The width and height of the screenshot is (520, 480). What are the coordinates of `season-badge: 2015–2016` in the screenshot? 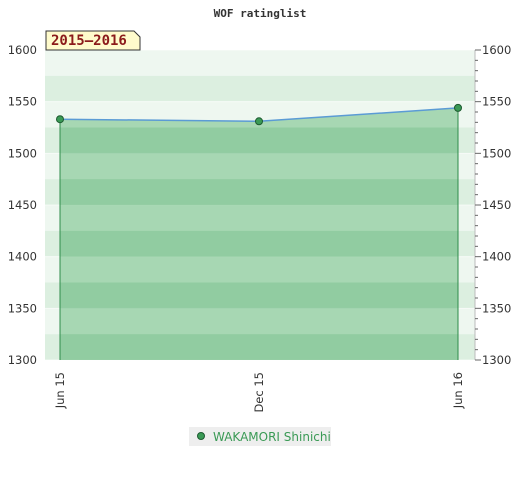 It's located at (93, 40).